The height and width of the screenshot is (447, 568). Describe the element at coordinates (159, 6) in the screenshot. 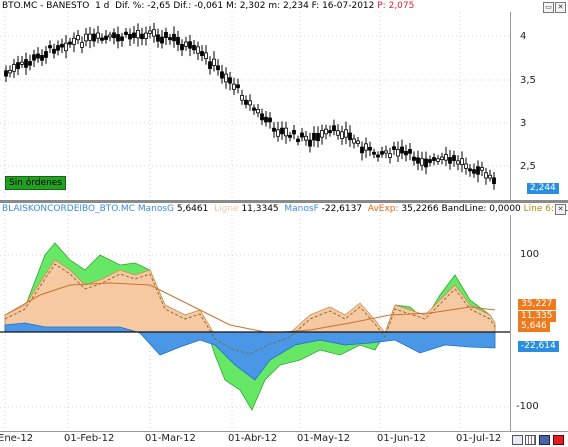

I see `diff-pct-value: -2,65` at that location.